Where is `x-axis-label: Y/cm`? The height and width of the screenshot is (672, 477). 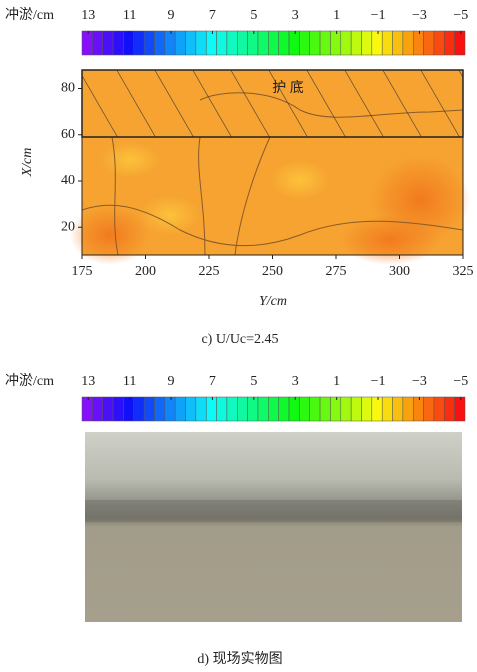
x-axis-label: Y/cm is located at coordinates (273, 301).